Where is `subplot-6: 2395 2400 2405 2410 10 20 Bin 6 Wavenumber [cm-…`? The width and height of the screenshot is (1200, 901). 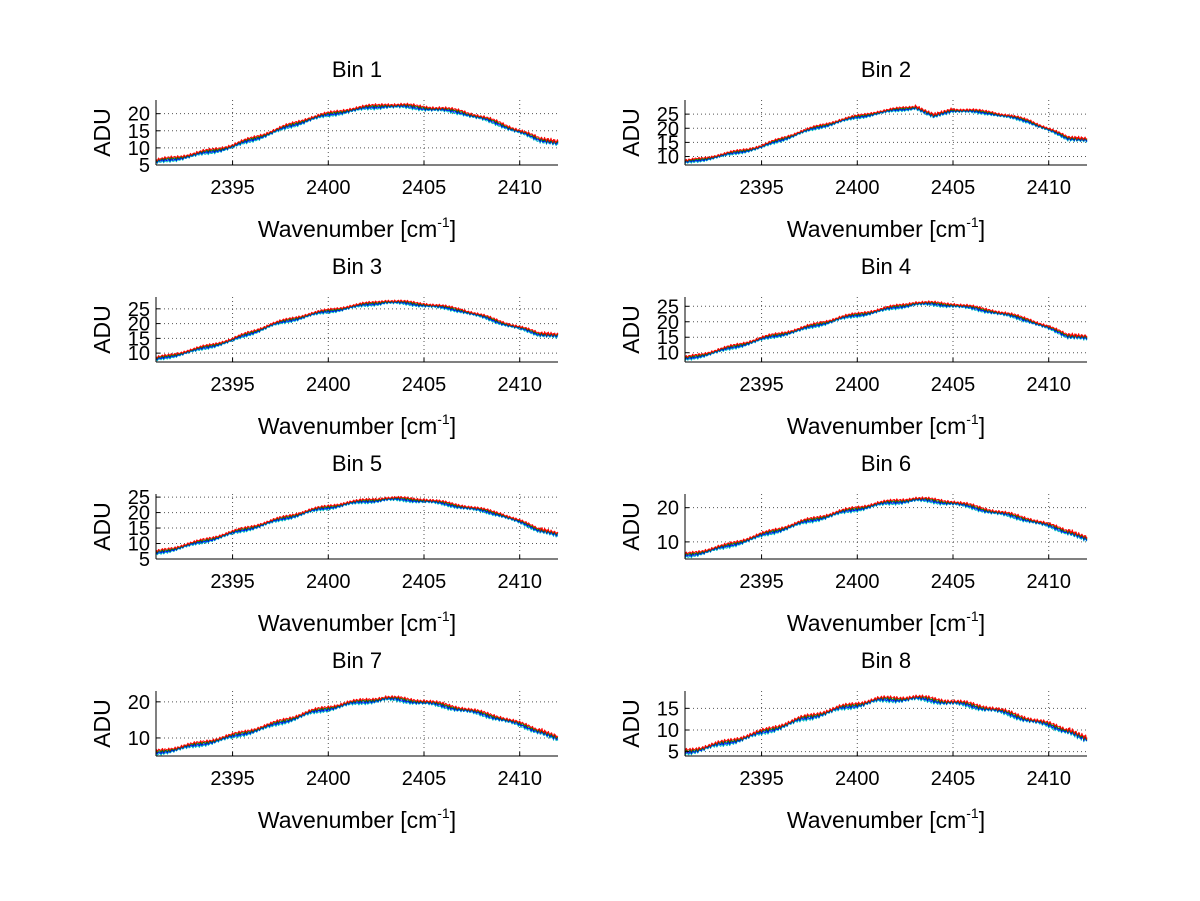 subplot-6: 2395 2400 2405 2410 10 20 Bin 6 Wavenumber [cm-… is located at coordinates (853, 543).